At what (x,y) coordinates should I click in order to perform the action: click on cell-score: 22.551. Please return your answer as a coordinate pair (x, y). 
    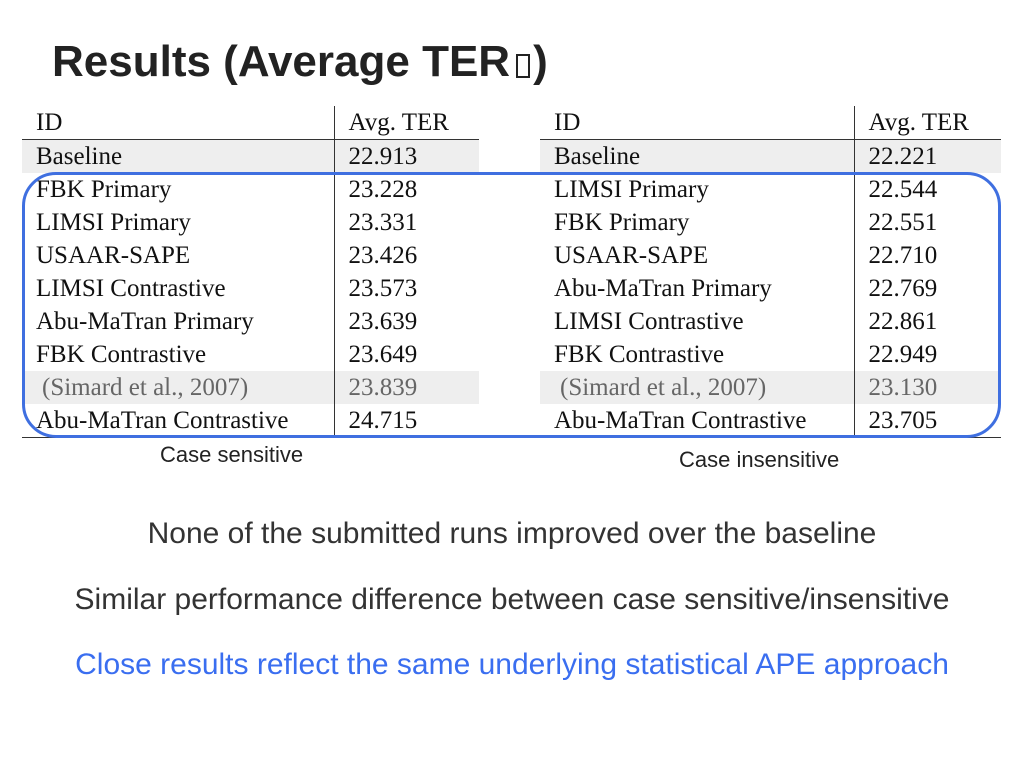
    Looking at the image, I should click on (903, 222).